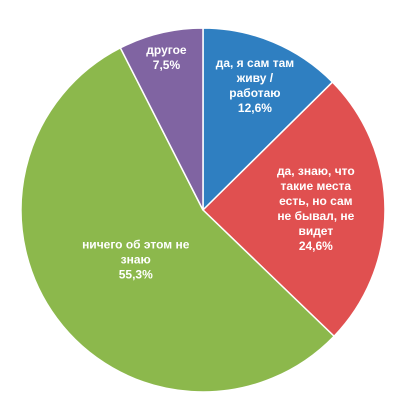  I want to click on category-label: ничего об этом не знаю, so click(136, 252).